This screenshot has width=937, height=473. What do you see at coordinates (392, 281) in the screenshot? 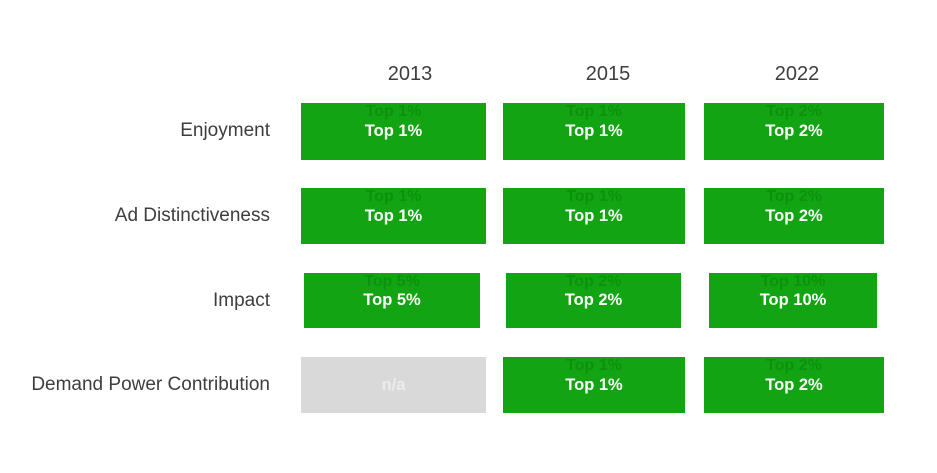
I see `cell-ghost-label: Top 5%` at bounding box center [392, 281].